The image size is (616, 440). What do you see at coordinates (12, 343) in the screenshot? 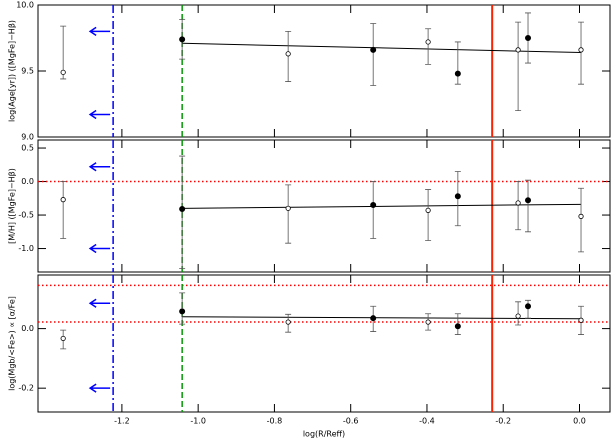
I see `y-axis-label: log(Mgb/<Fe>) ∝ [α/Fe]` at bounding box center [12, 343].